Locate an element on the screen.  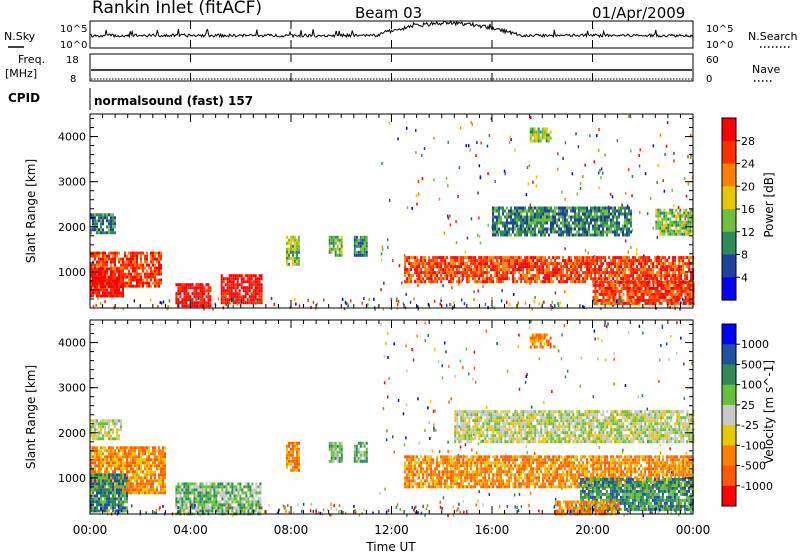
sky-tick-high: 10^5 is located at coordinates (73, 29).